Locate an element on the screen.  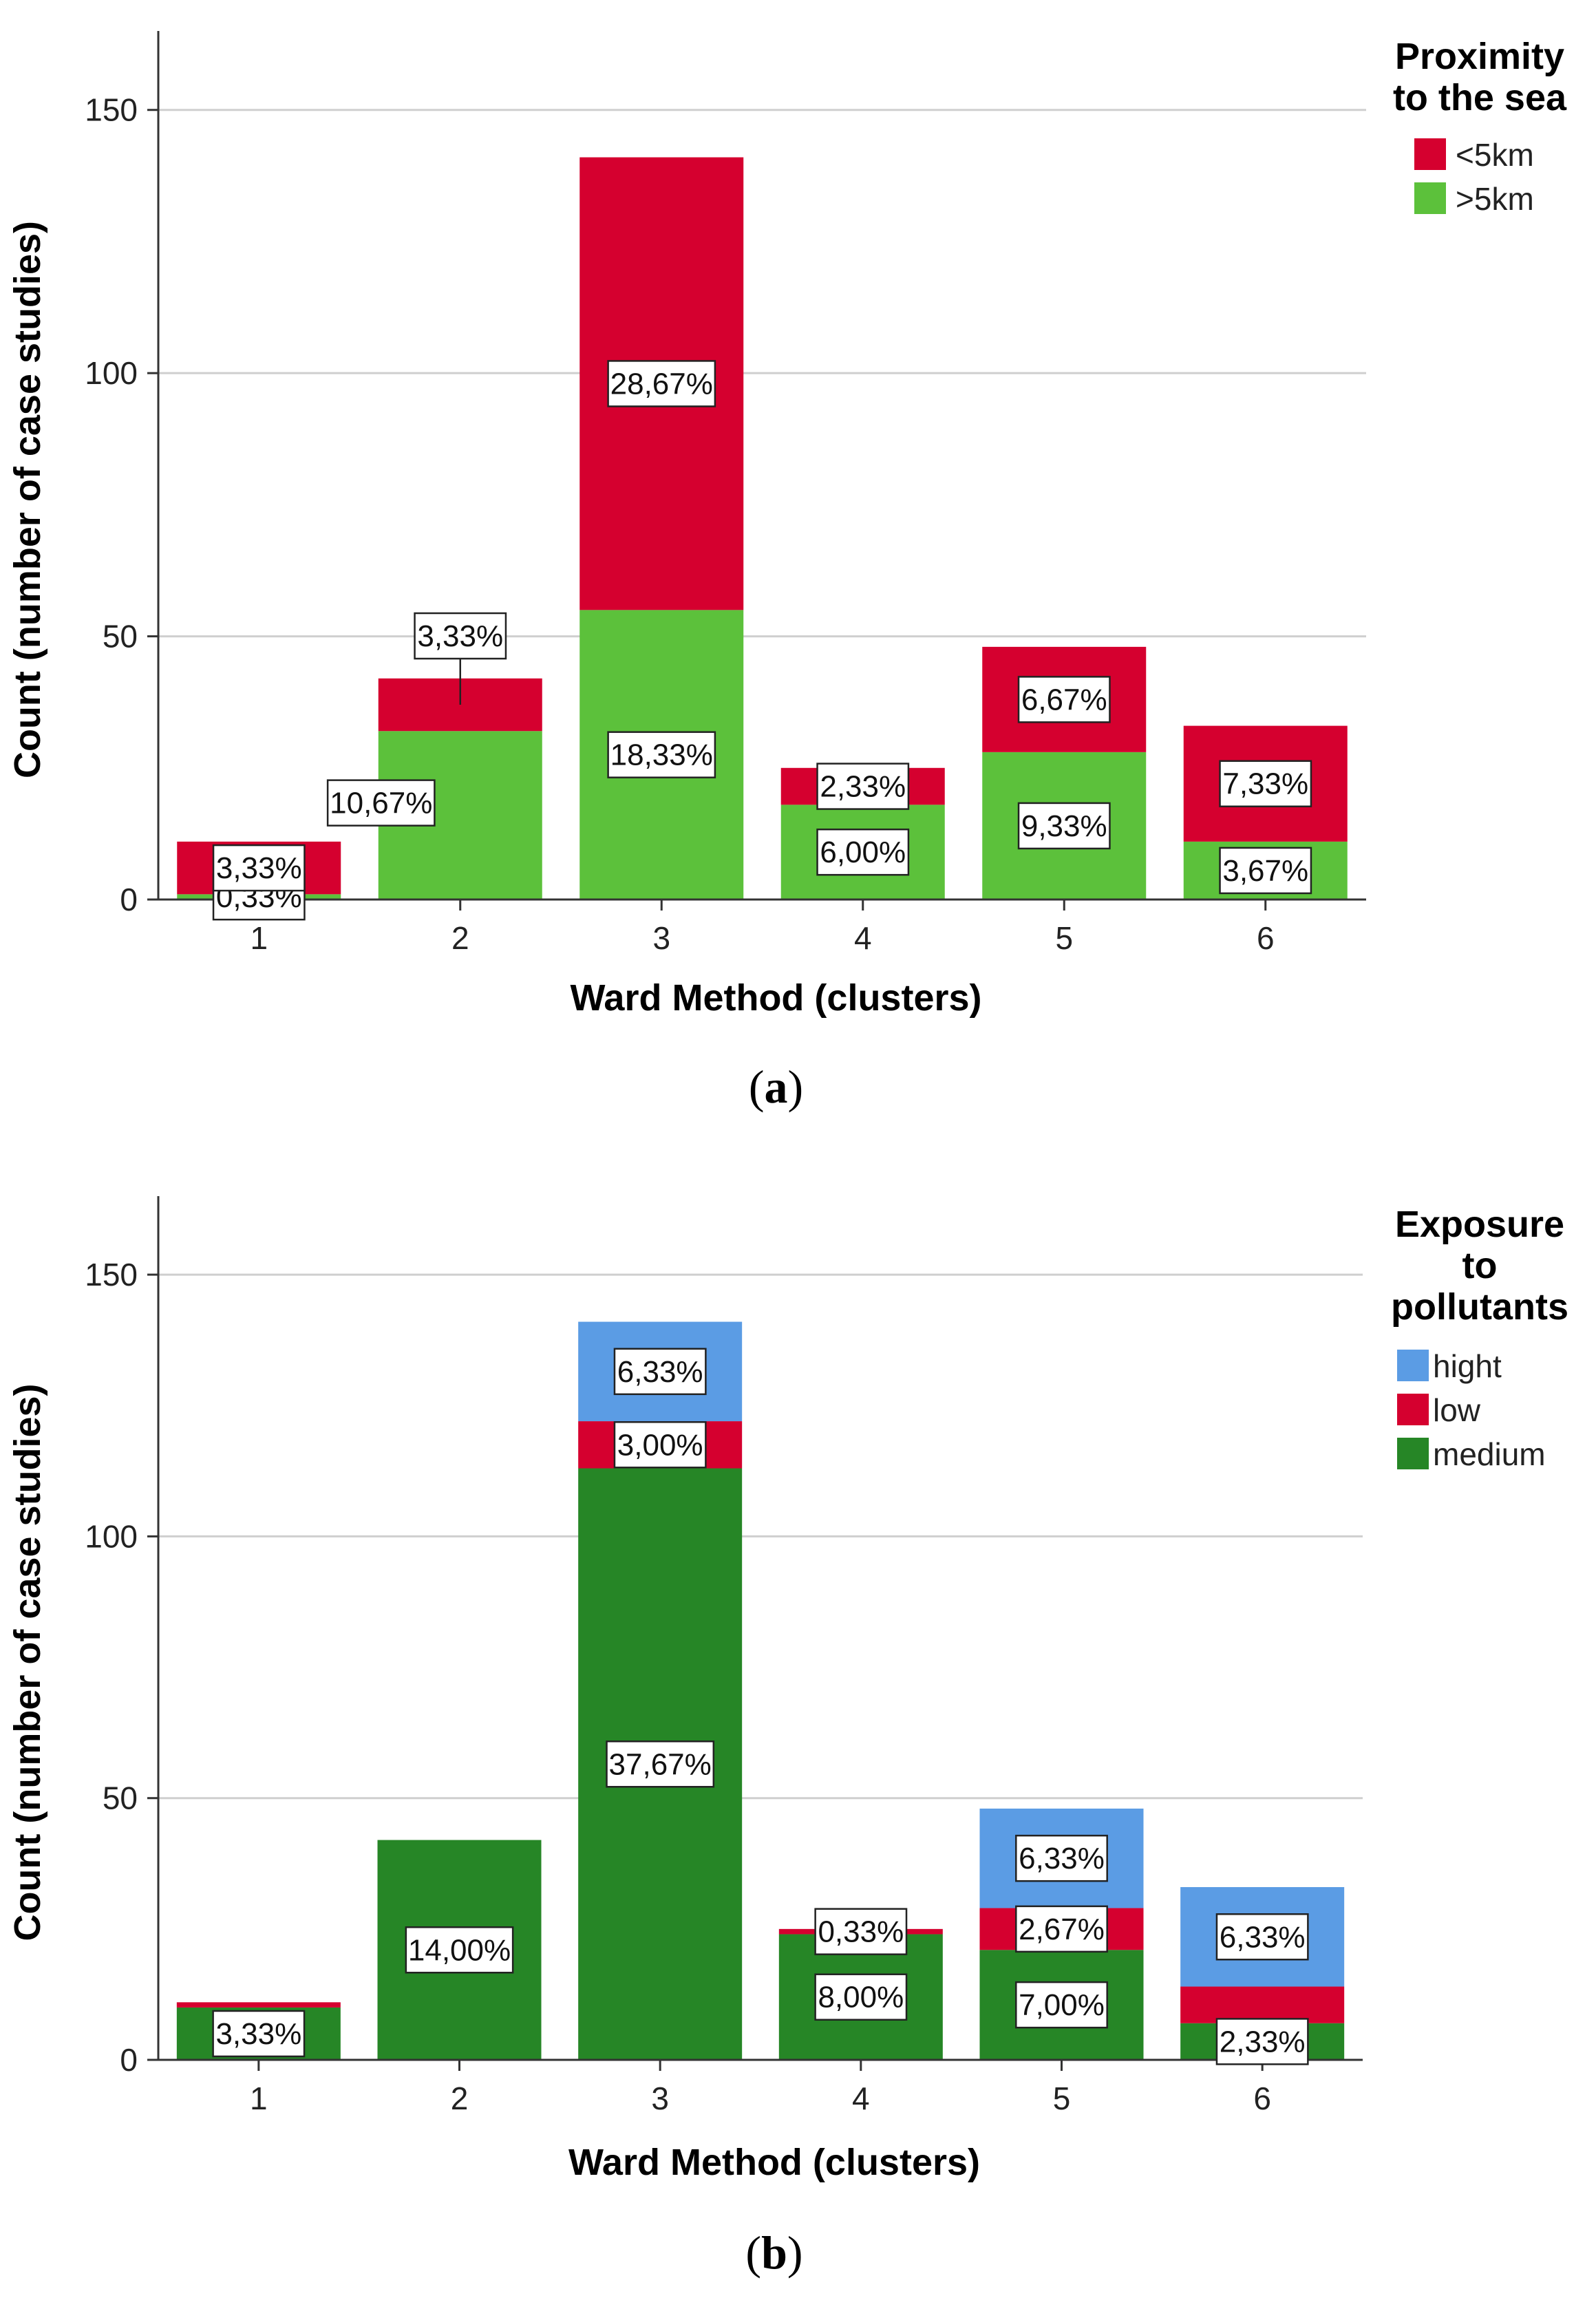
legend-label->5km: >5km is located at coordinates (1495, 199).